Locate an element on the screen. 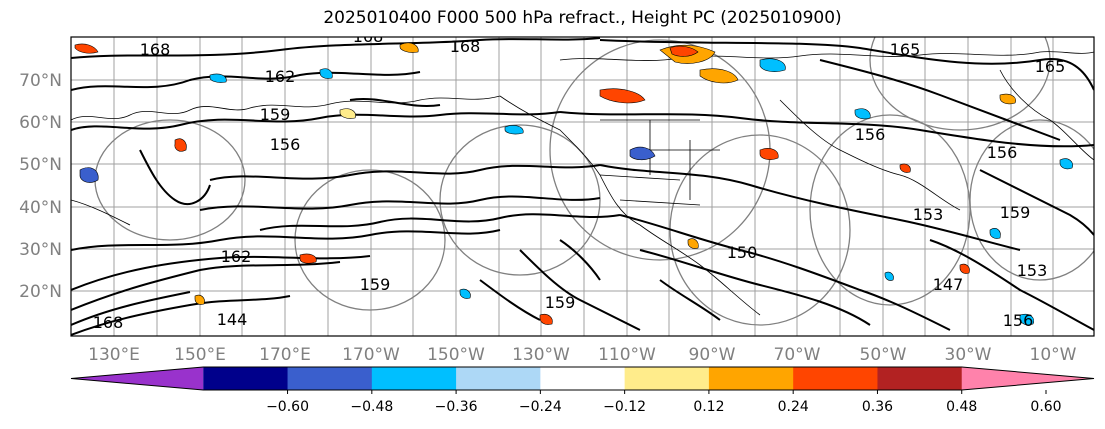  contour-label: 150 is located at coordinates (742, 252).